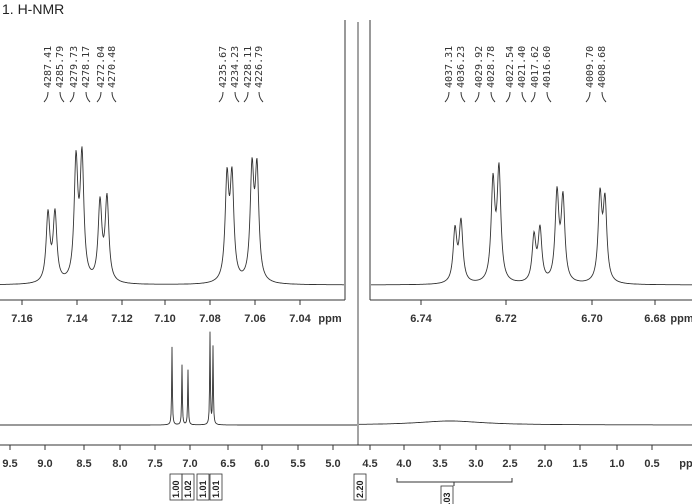  What do you see at coordinates (491, 67) in the screenshot?
I see `peak-label: 4028.78` at bounding box center [491, 67].